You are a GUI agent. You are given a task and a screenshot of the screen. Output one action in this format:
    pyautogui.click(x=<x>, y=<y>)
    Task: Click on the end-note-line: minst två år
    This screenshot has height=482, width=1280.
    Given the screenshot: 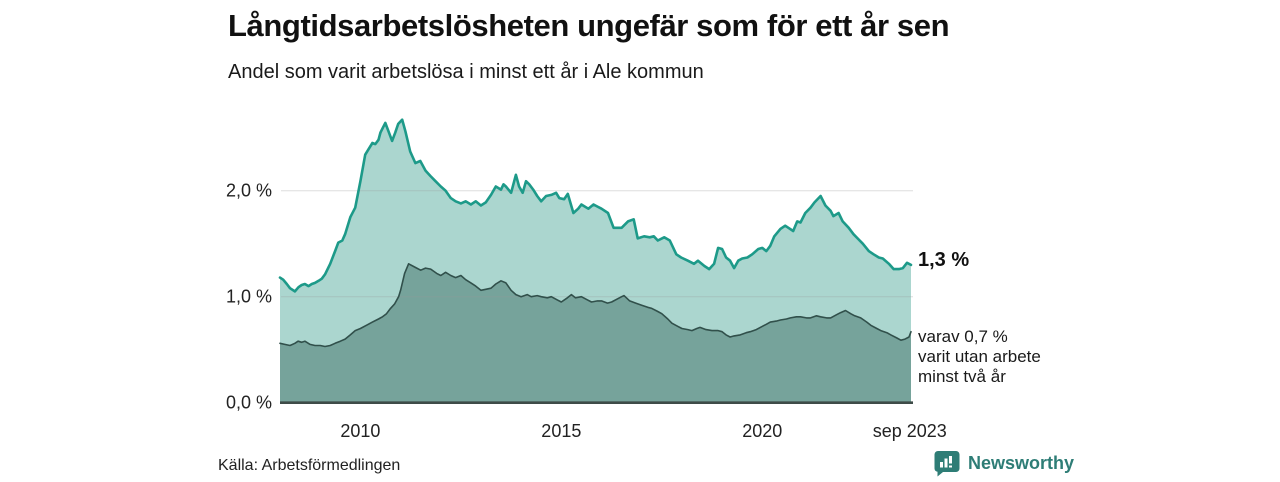 What is the action you would take?
    pyautogui.click(x=962, y=376)
    